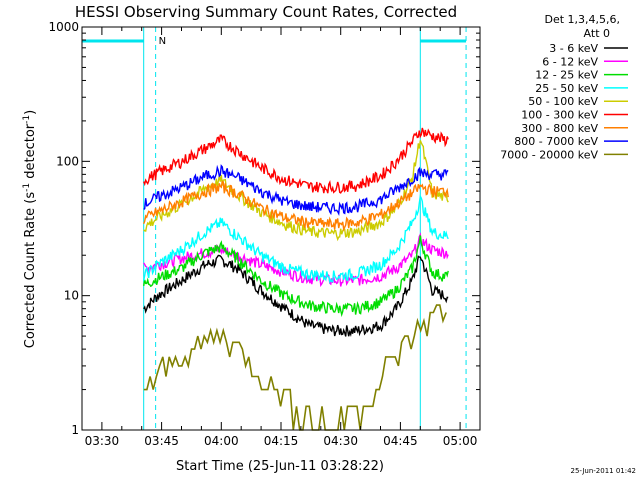 The image size is (640, 480). Describe the element at coordinates (30, 112) in the screenshot. I see `y-axis-label-end: )` at that location.